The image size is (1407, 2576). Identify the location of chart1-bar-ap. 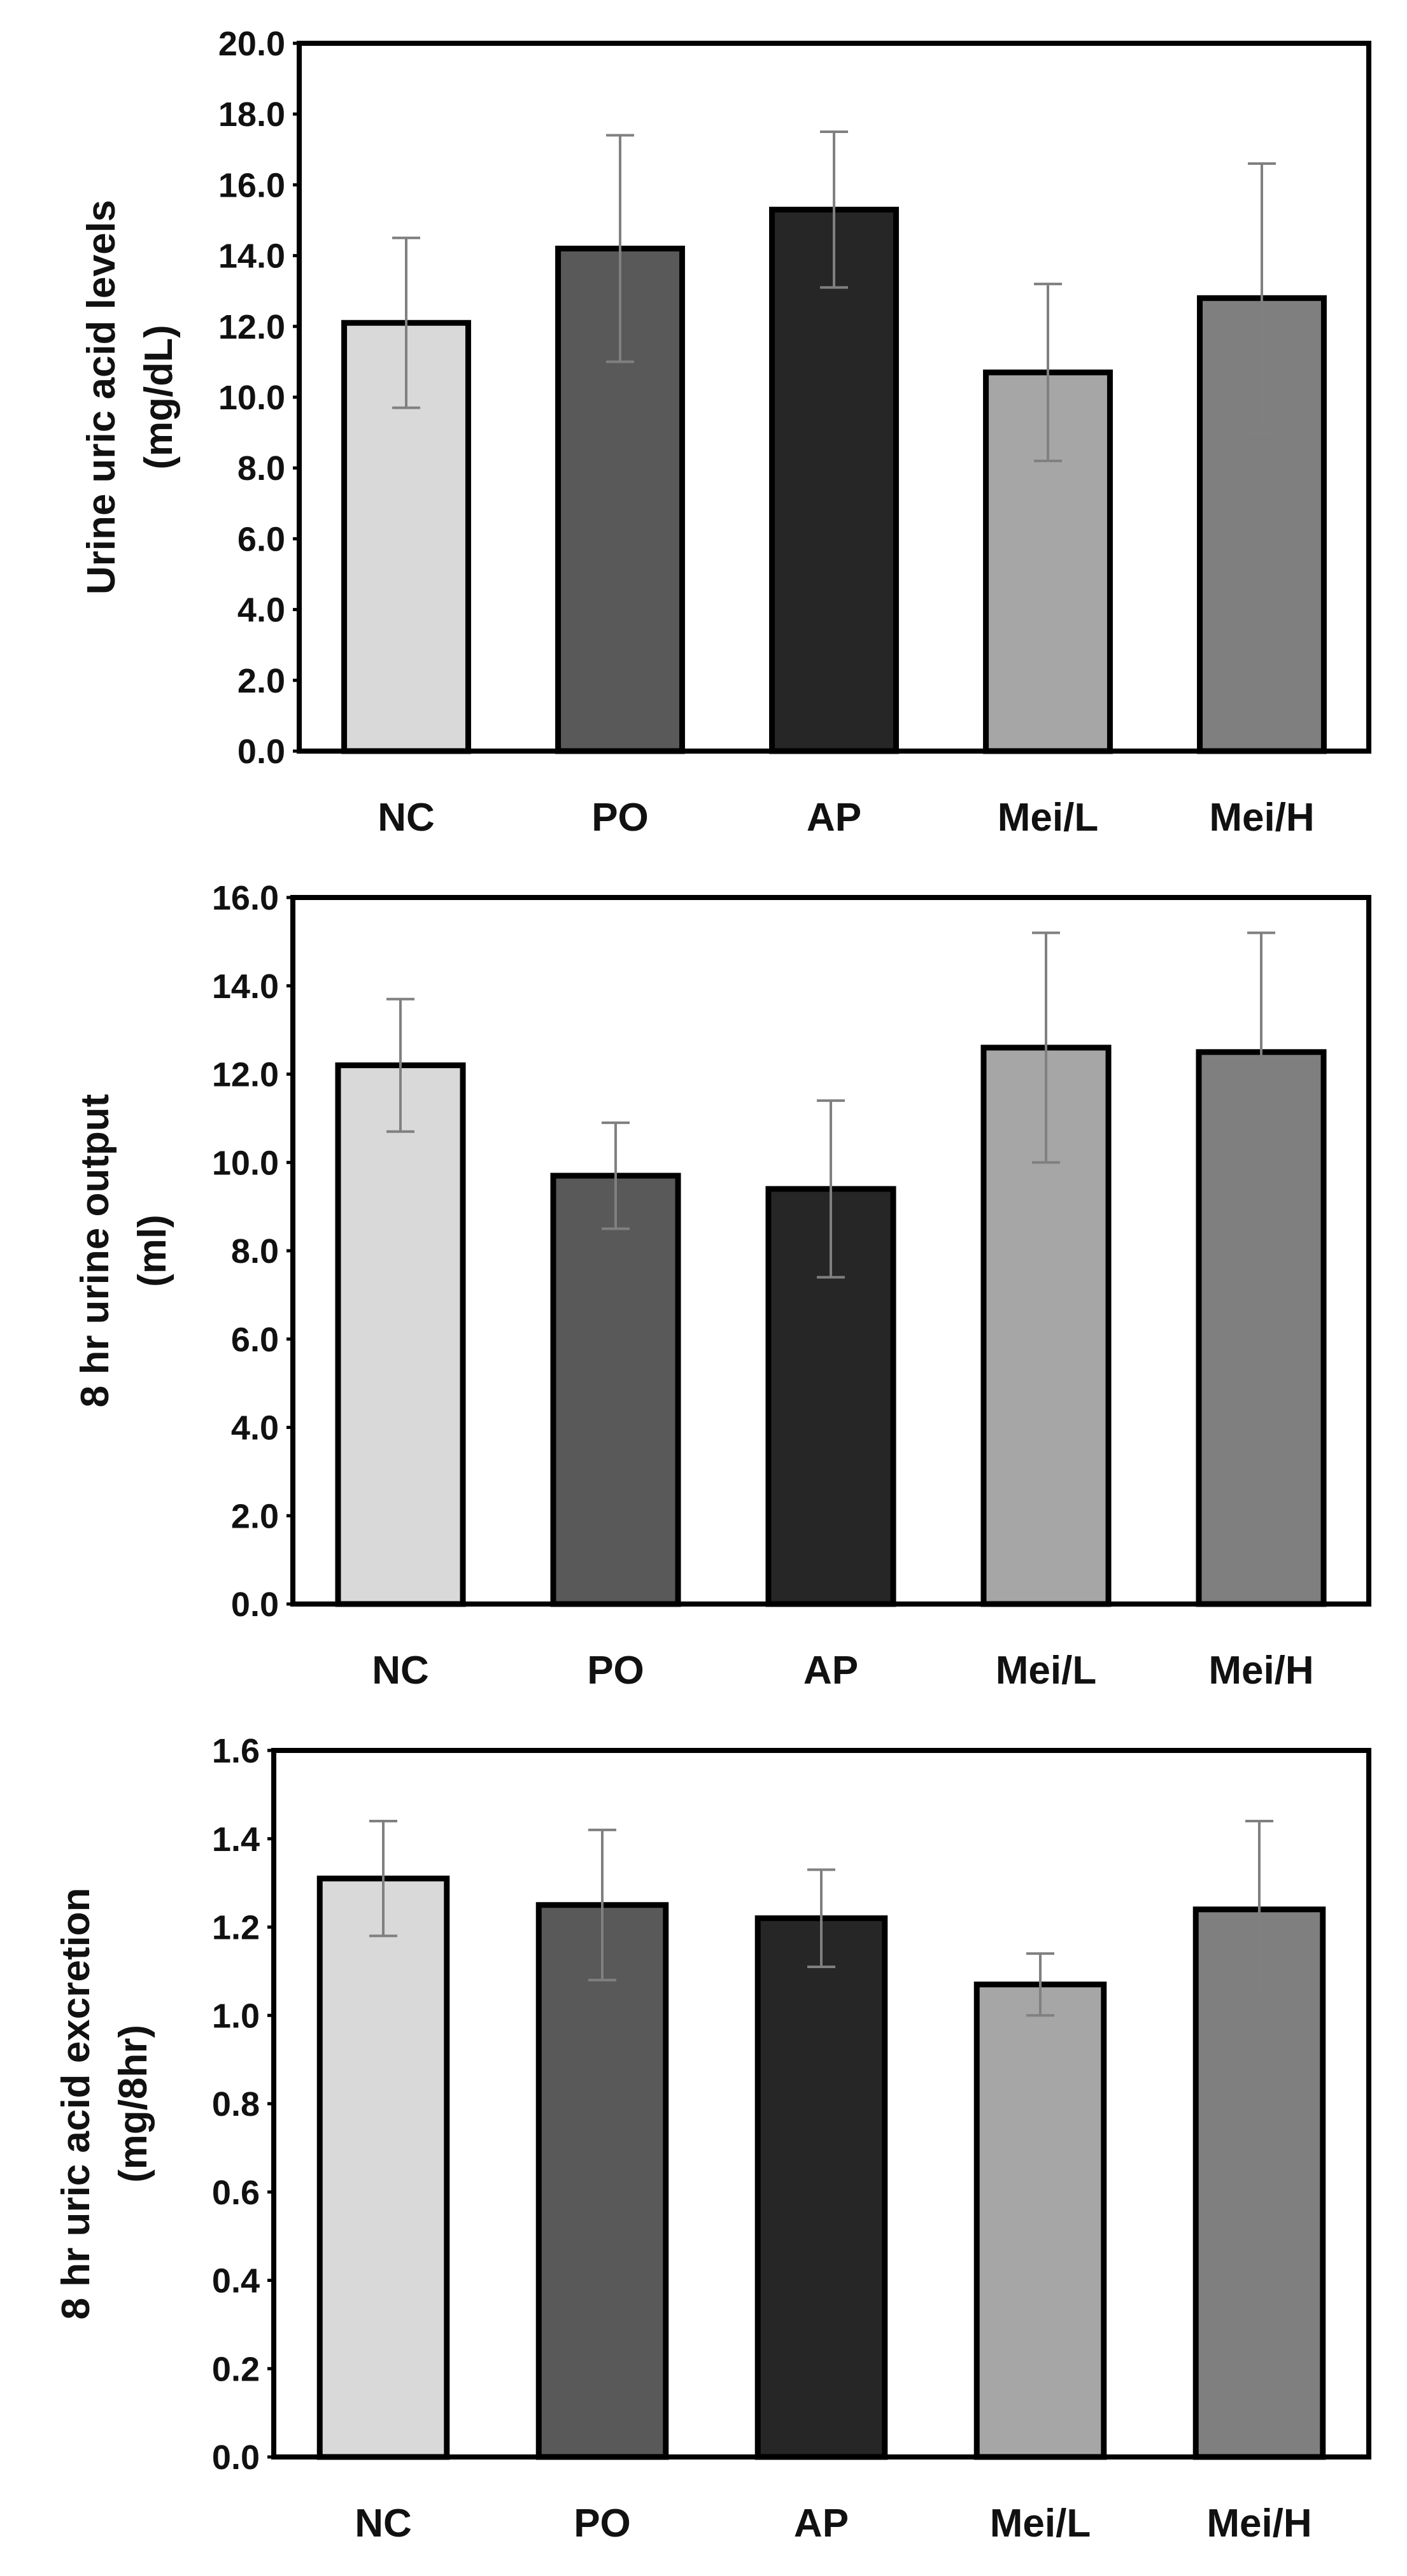
(834, 480).